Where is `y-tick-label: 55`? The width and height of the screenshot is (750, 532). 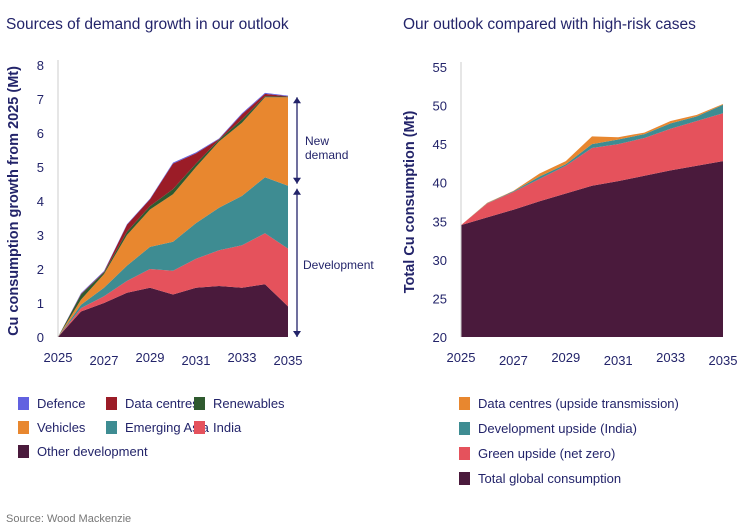 y-tick-label: 55 is located at coordinates (440, 67).